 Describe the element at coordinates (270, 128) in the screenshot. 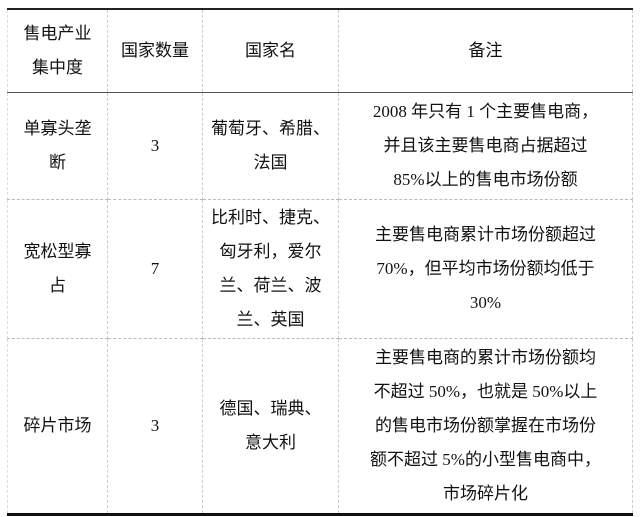

I see `line: 葡萄牙、希腊、` at that location.